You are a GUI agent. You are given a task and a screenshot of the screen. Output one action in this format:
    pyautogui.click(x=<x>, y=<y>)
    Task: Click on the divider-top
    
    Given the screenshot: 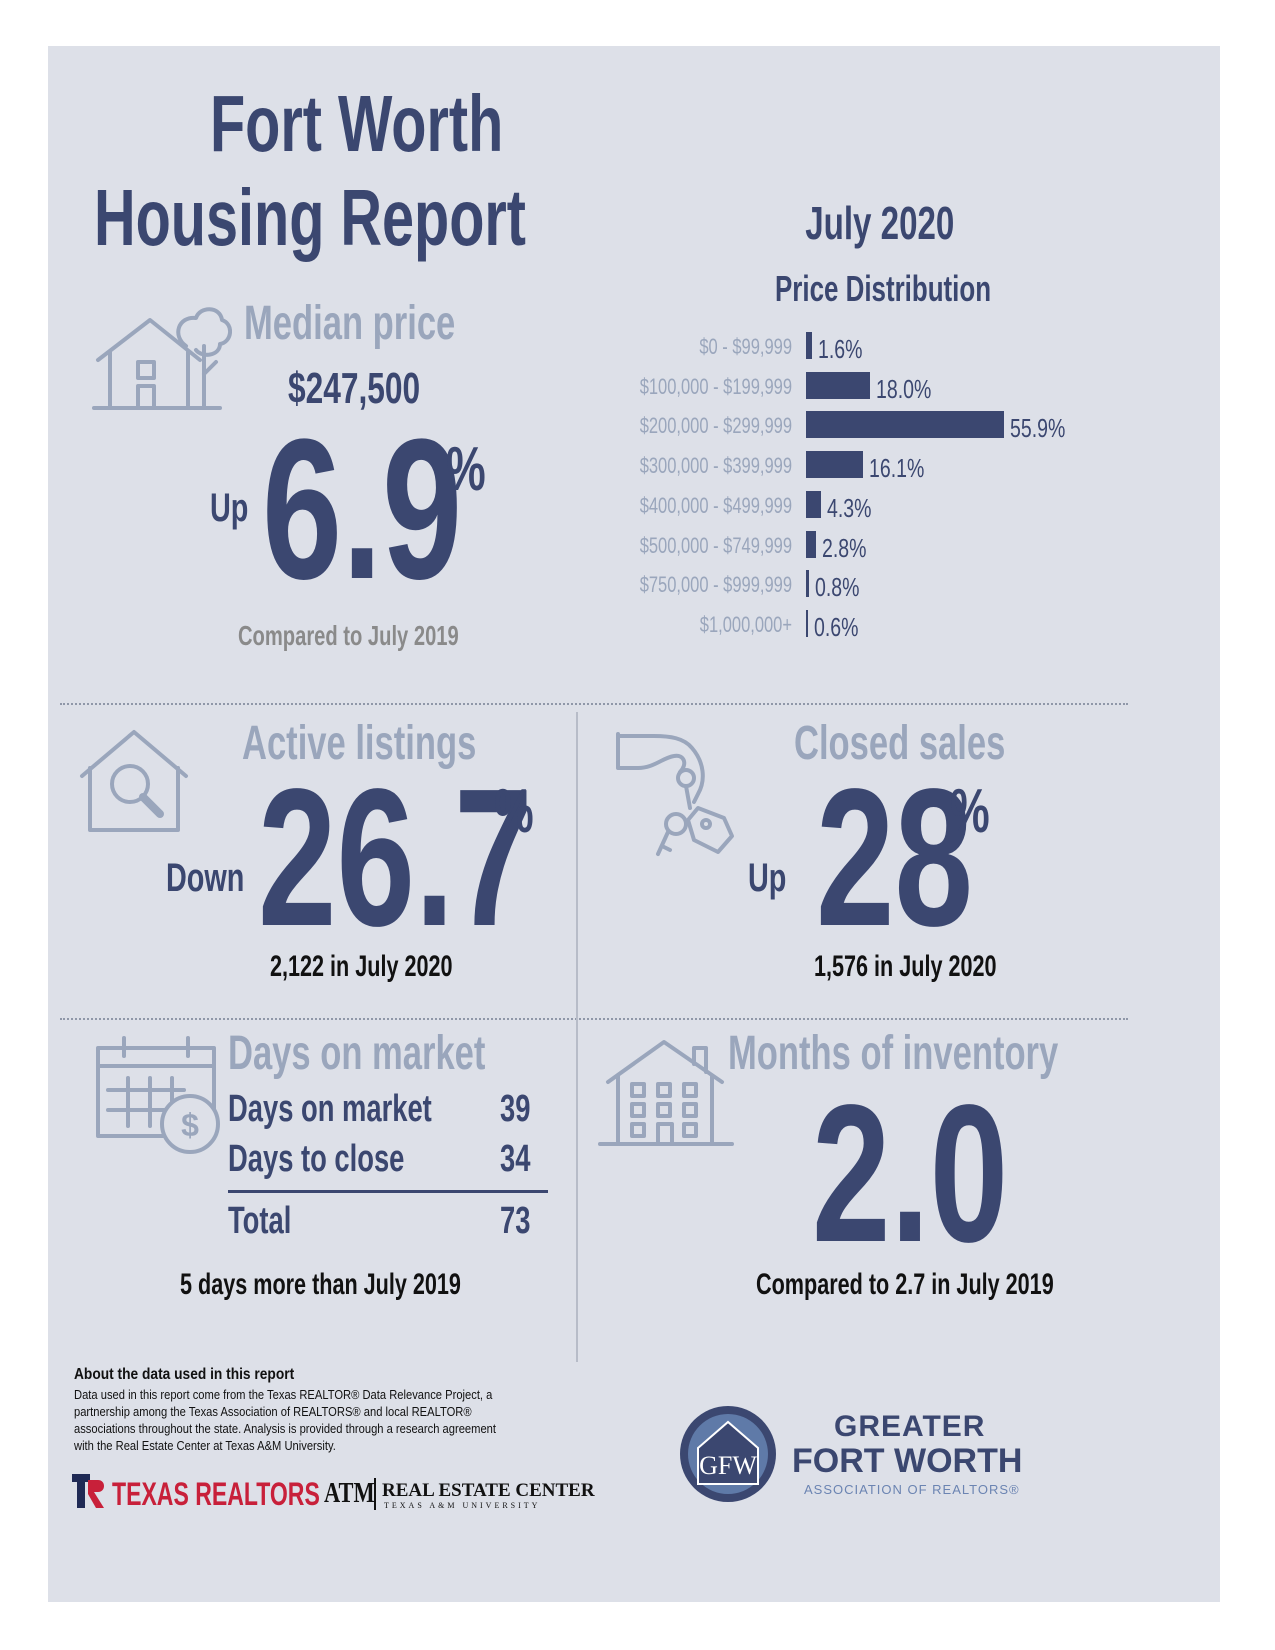 What is the action you would take?
    pyautogui.click(x=594, y=704)
    